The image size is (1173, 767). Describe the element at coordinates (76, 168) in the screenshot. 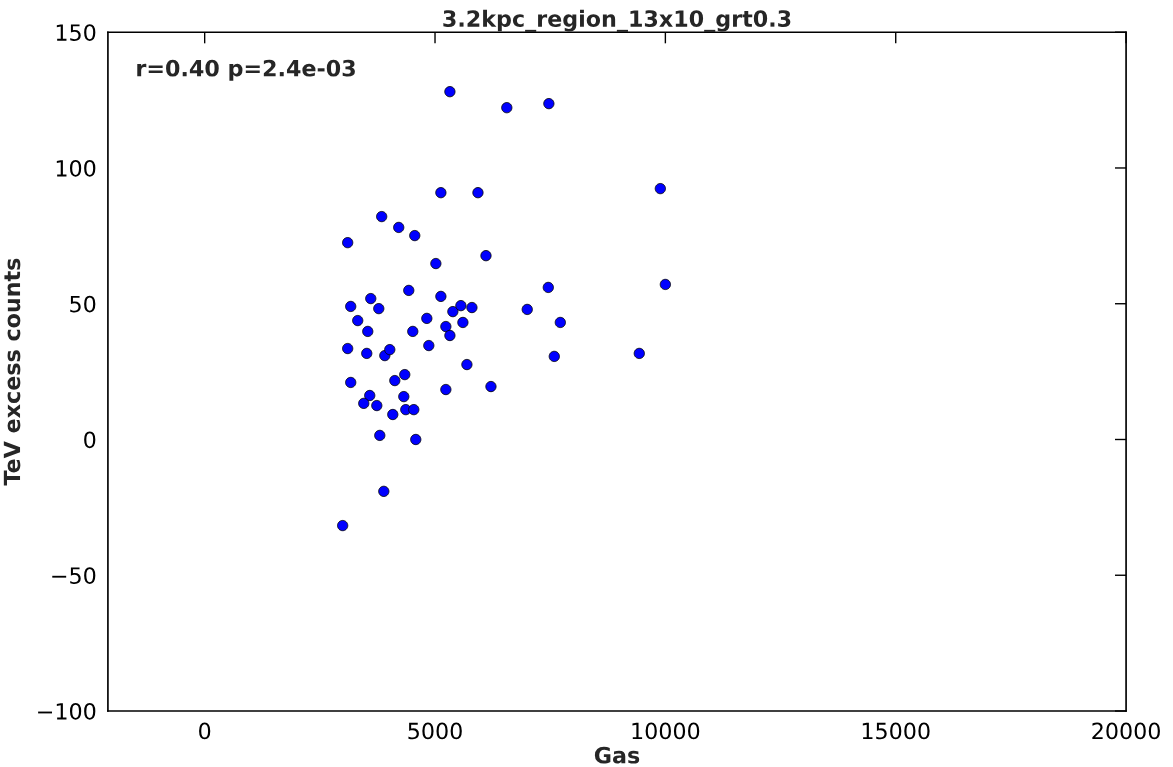

I see `y-tick-label: 100` at that location.